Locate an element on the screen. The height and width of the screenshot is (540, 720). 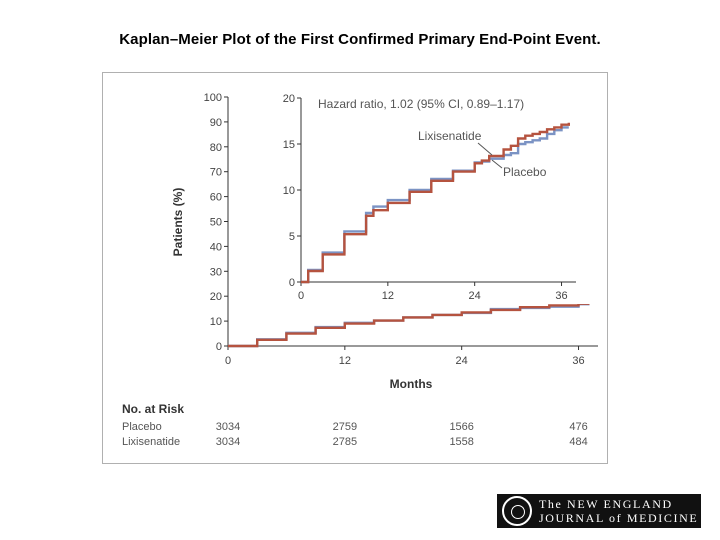
risk-value: 476 is located at coordinates (578, 427).